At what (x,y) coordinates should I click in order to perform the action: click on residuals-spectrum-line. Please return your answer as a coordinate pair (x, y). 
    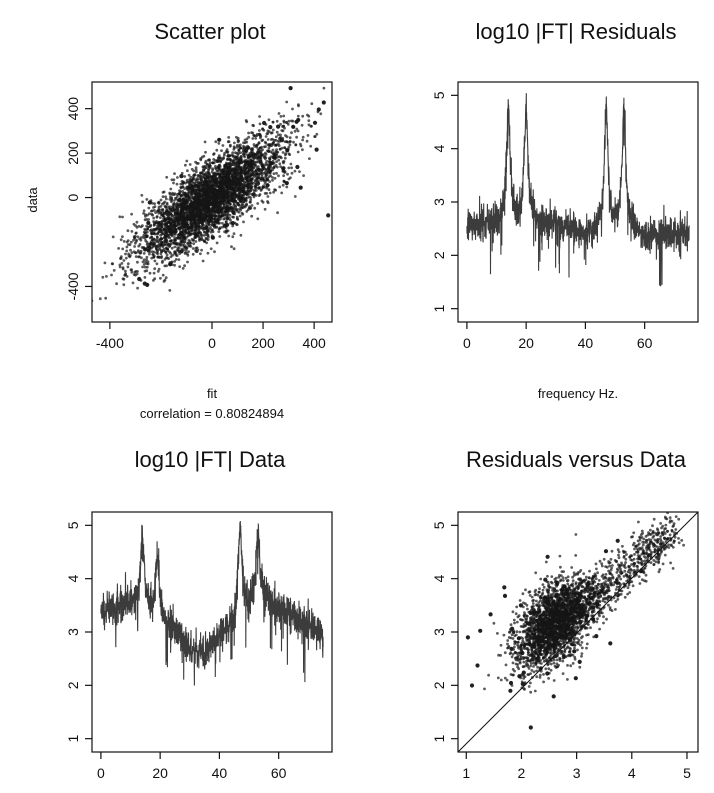
    Looking at the image, I should click on (578, 190).